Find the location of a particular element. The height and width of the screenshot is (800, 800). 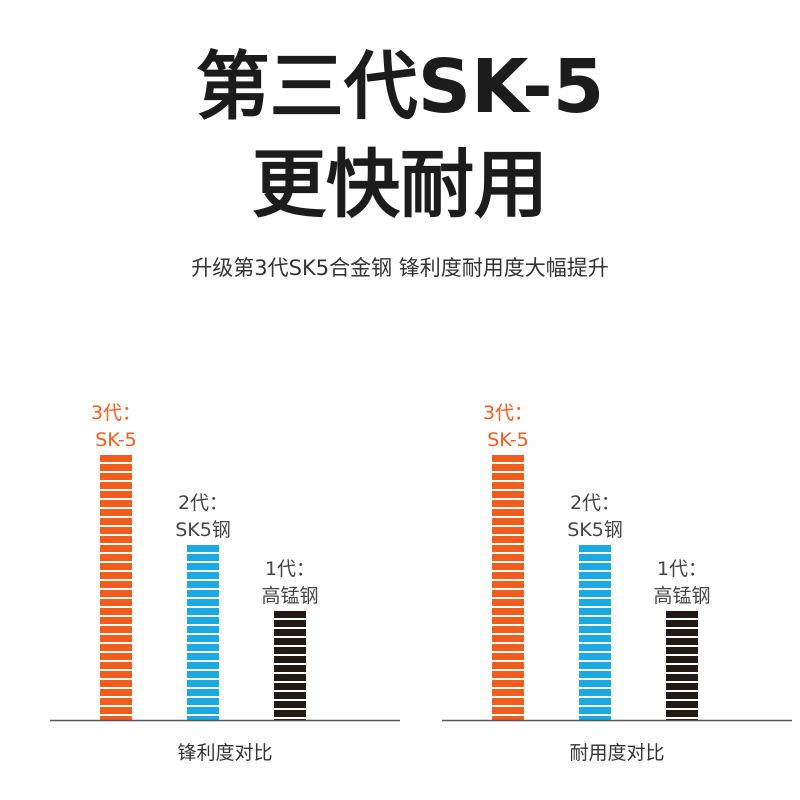

subtitle: 升级第3代SK5合金钢 锋利度耐用度大幅提升 is located at coordinates (400, 268).